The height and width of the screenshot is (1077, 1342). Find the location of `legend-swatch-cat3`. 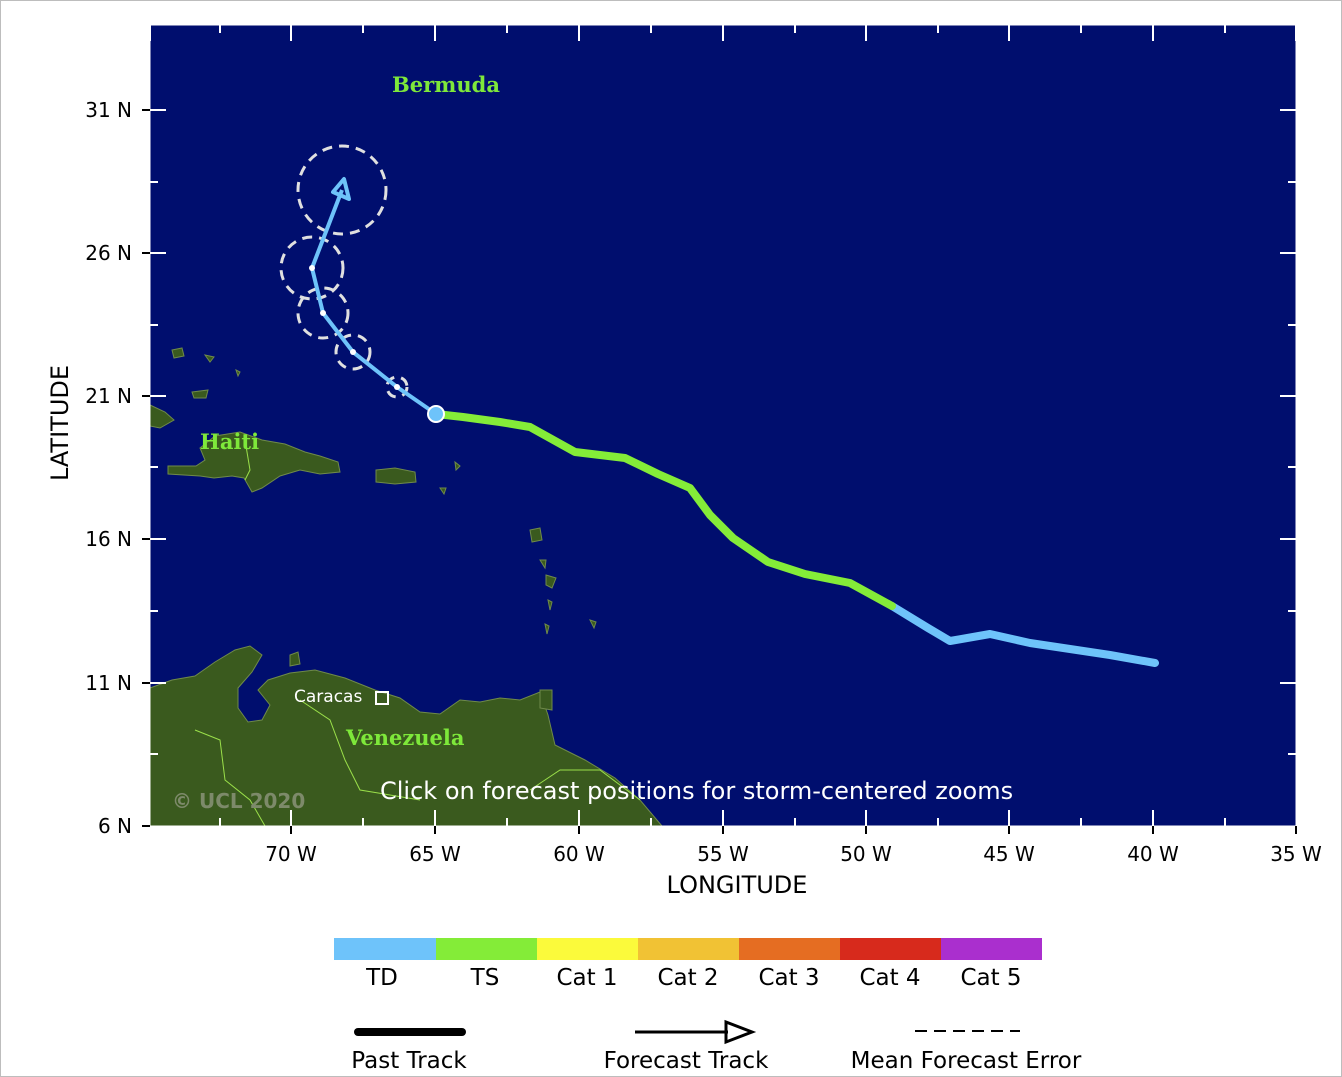

legend-swatch-cat3 is located at coordinates (789, 949).